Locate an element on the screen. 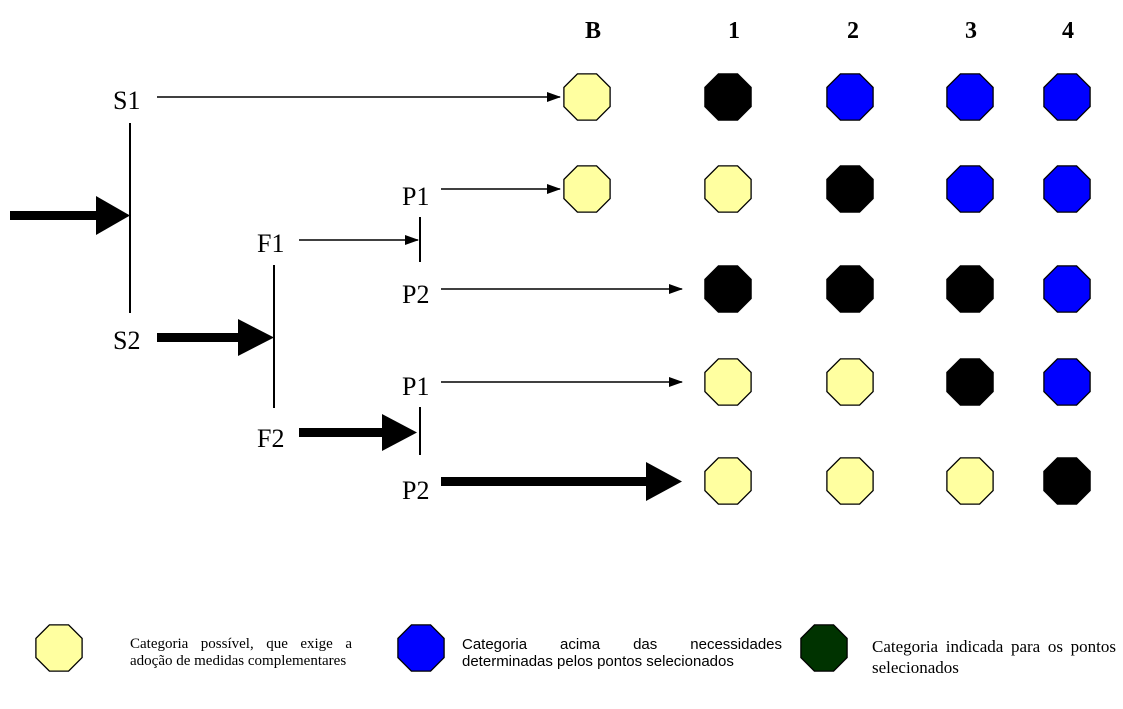  arrow-s2-thick is located at coordinates (215, 337).